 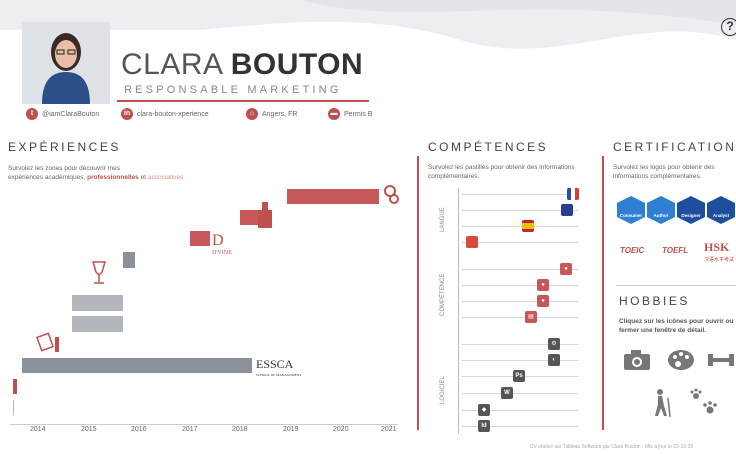 I want to click on contact-twitter: t @iamClaraBouton, so click(x=62, y=114).